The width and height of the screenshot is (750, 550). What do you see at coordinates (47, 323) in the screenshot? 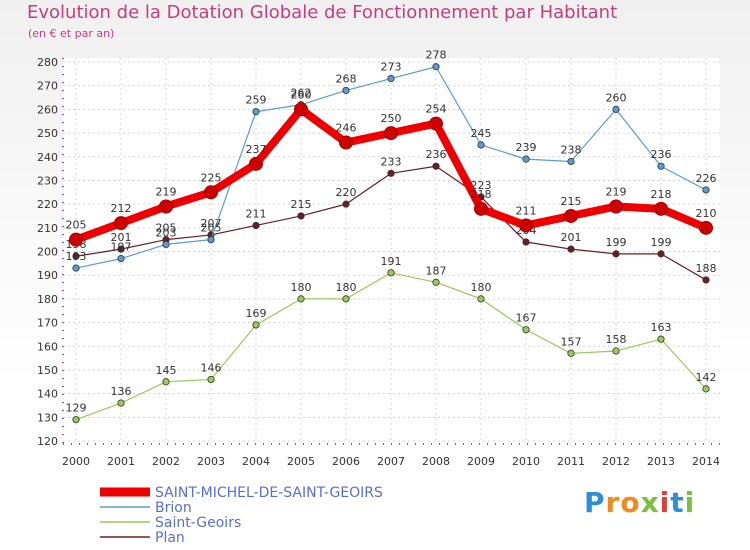
I see `y-tick-label: 170` at bounding box center [47, 323].